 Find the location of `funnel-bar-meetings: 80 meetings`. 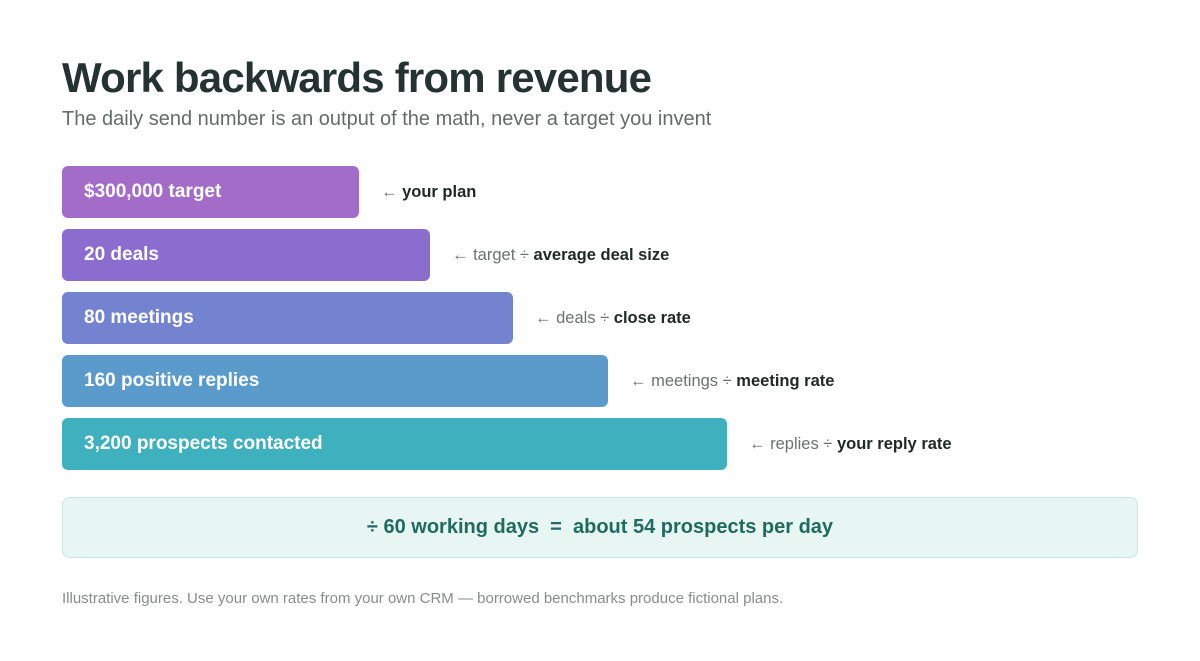

funnel-bar-meetings: 80 meetings is located at coordinates (287, 318).